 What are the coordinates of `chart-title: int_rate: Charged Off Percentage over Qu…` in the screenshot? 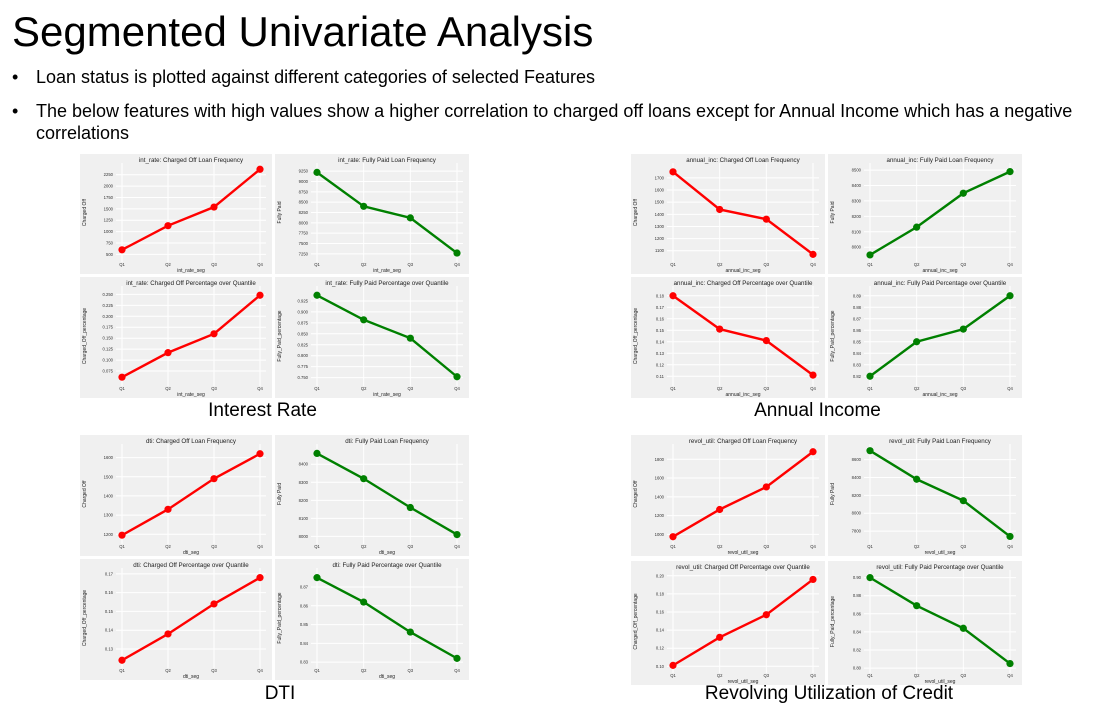 It's located at (191, 283).